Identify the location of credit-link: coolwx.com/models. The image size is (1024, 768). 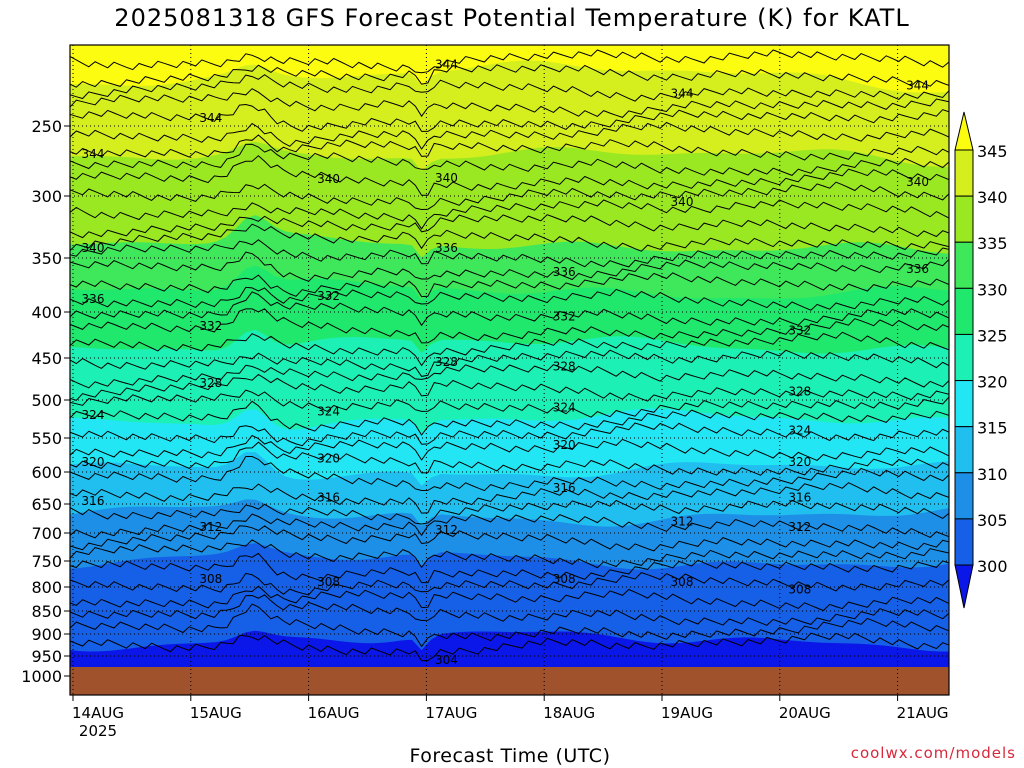
(933, 753).